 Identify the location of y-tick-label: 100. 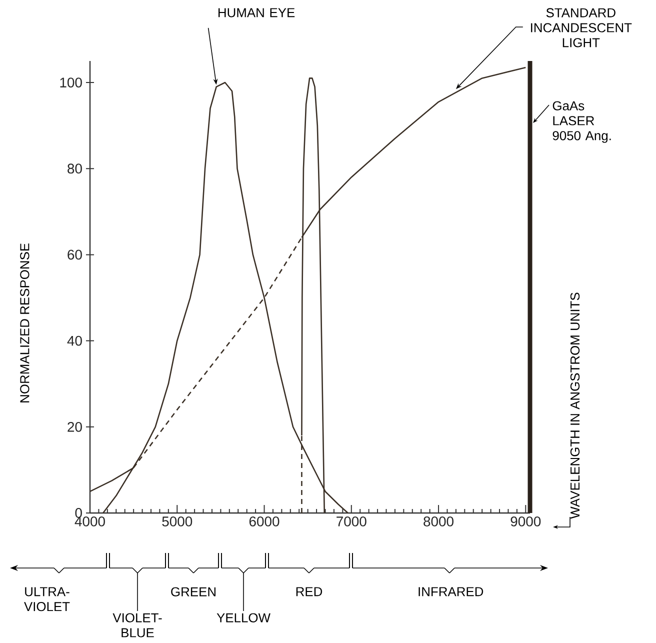
(71, 83).